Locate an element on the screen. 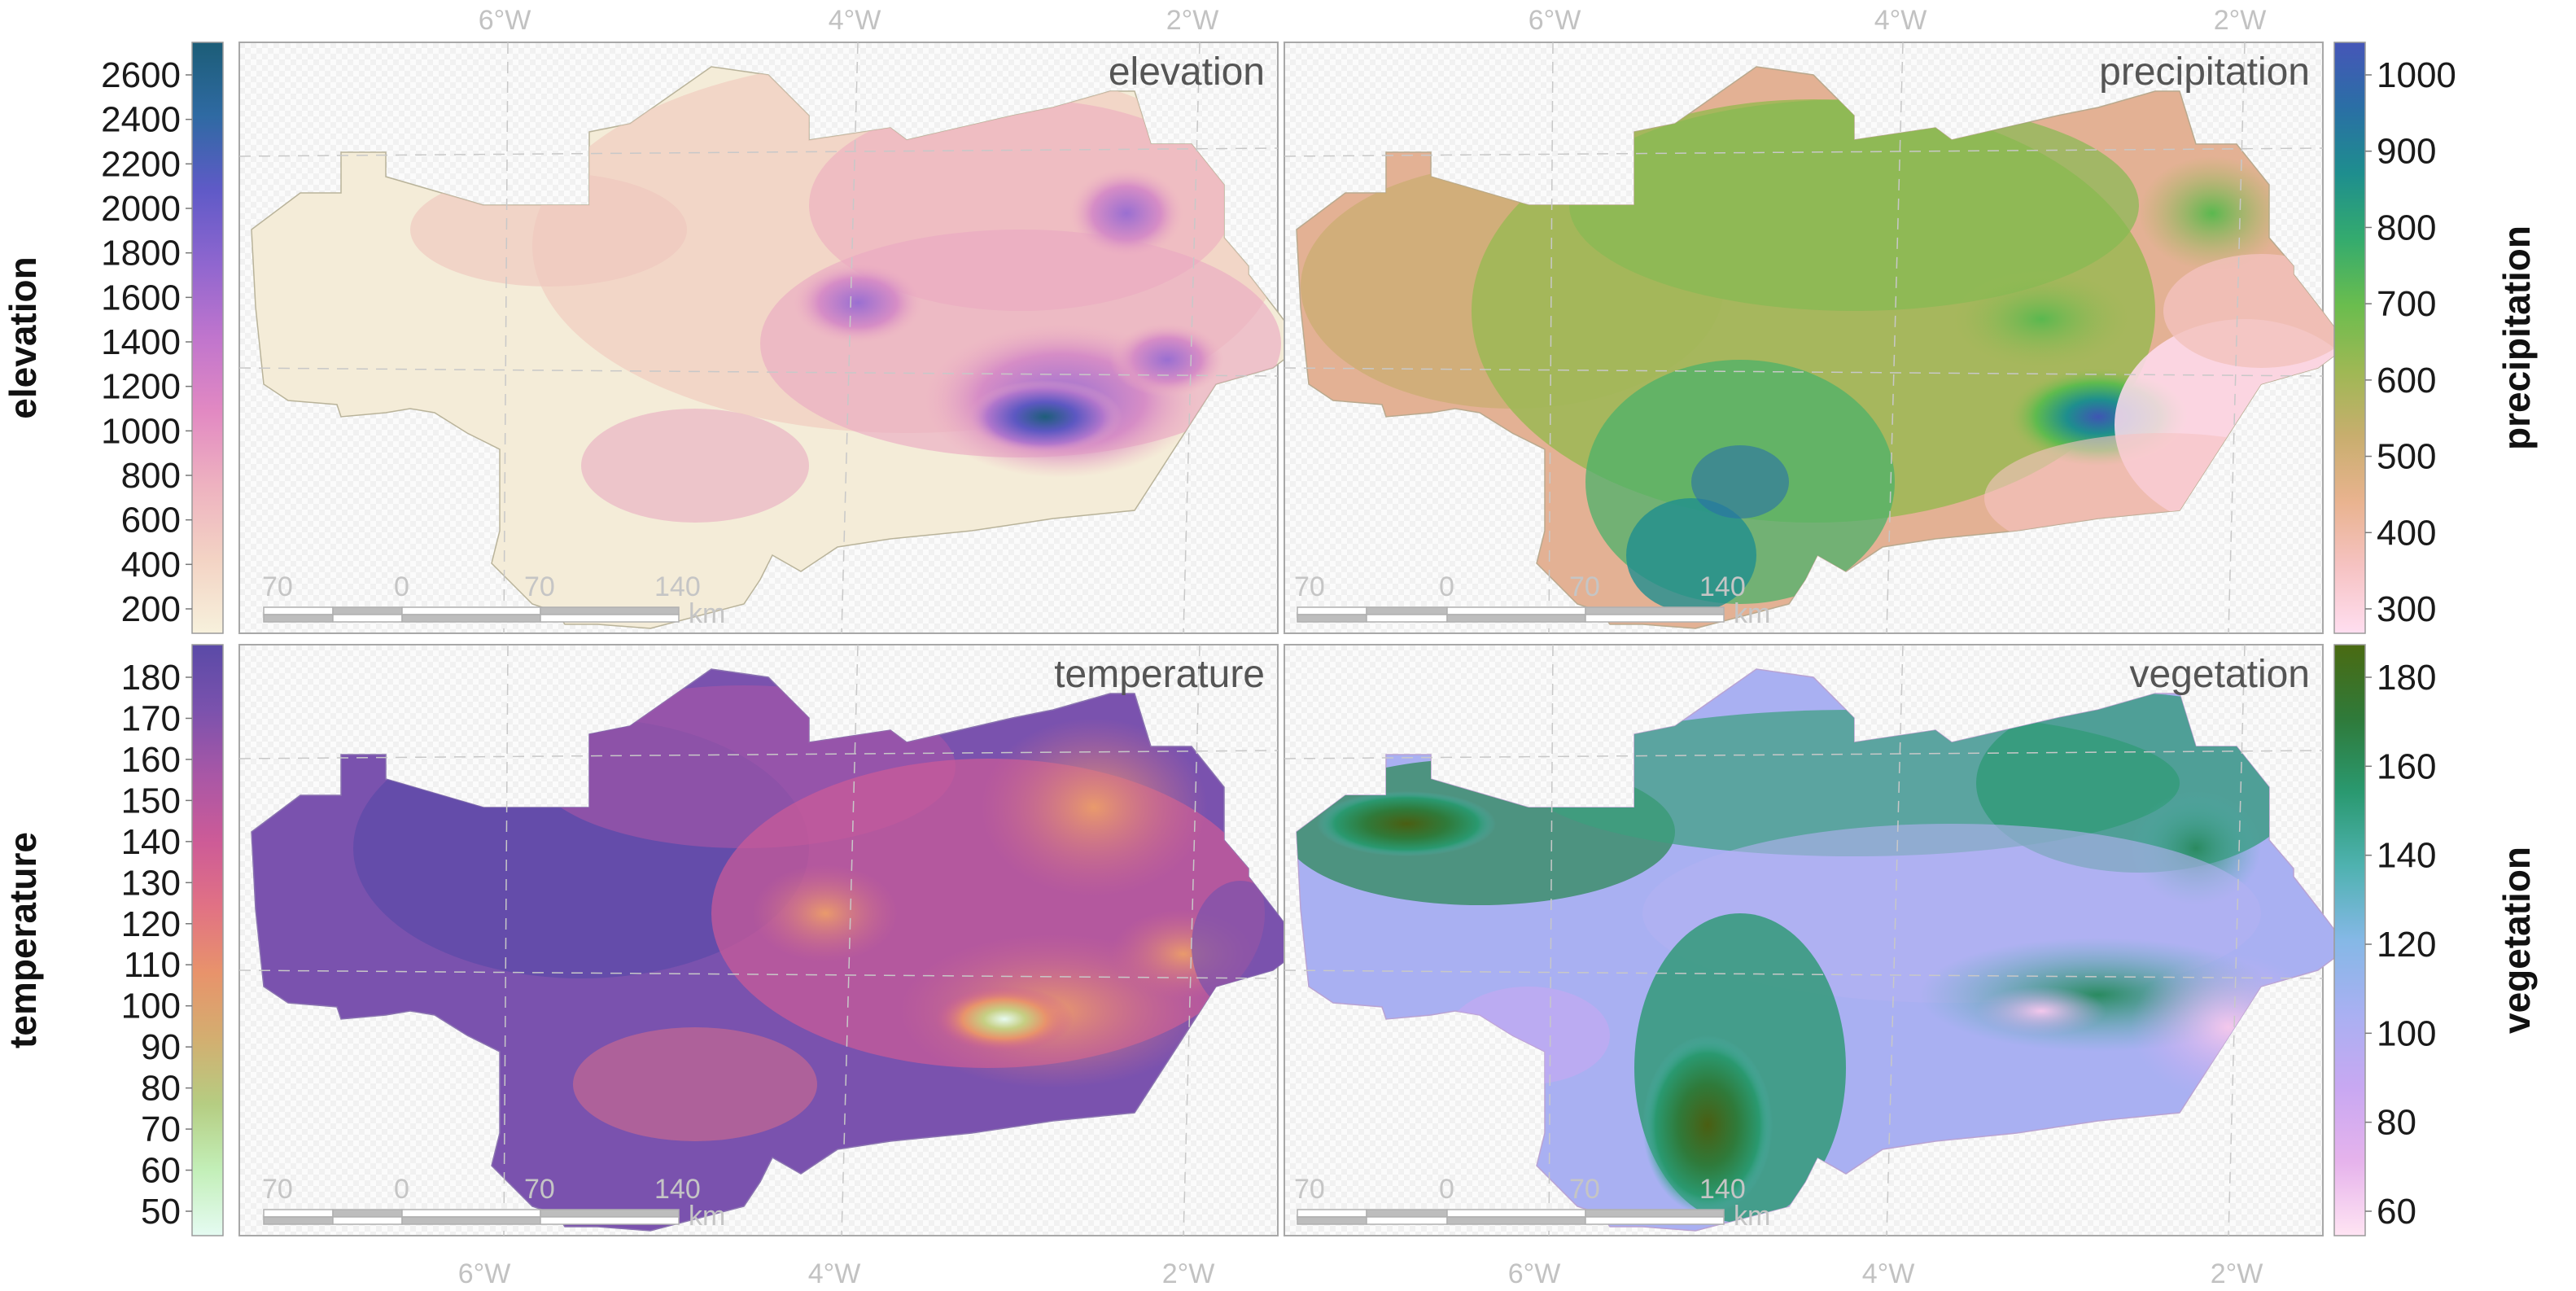 This screenshot has width=2576, height=1291. colorbar-label: temperature is located at coordinates (23, 940).